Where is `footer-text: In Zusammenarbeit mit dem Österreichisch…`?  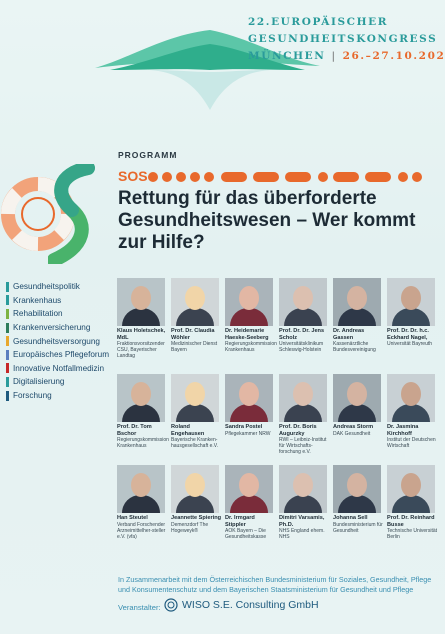
footer-text: In Zusammenarbeit mit dem Österreichisch… is located at coordinates (275, 584).